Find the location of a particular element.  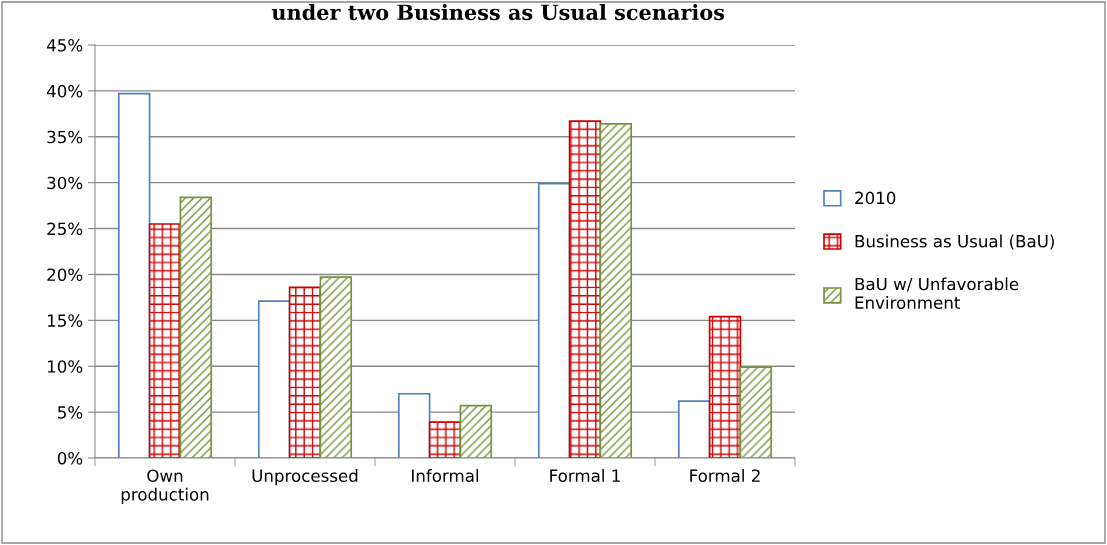

y-tick-label: 15% is located at coordinates (65, 320).